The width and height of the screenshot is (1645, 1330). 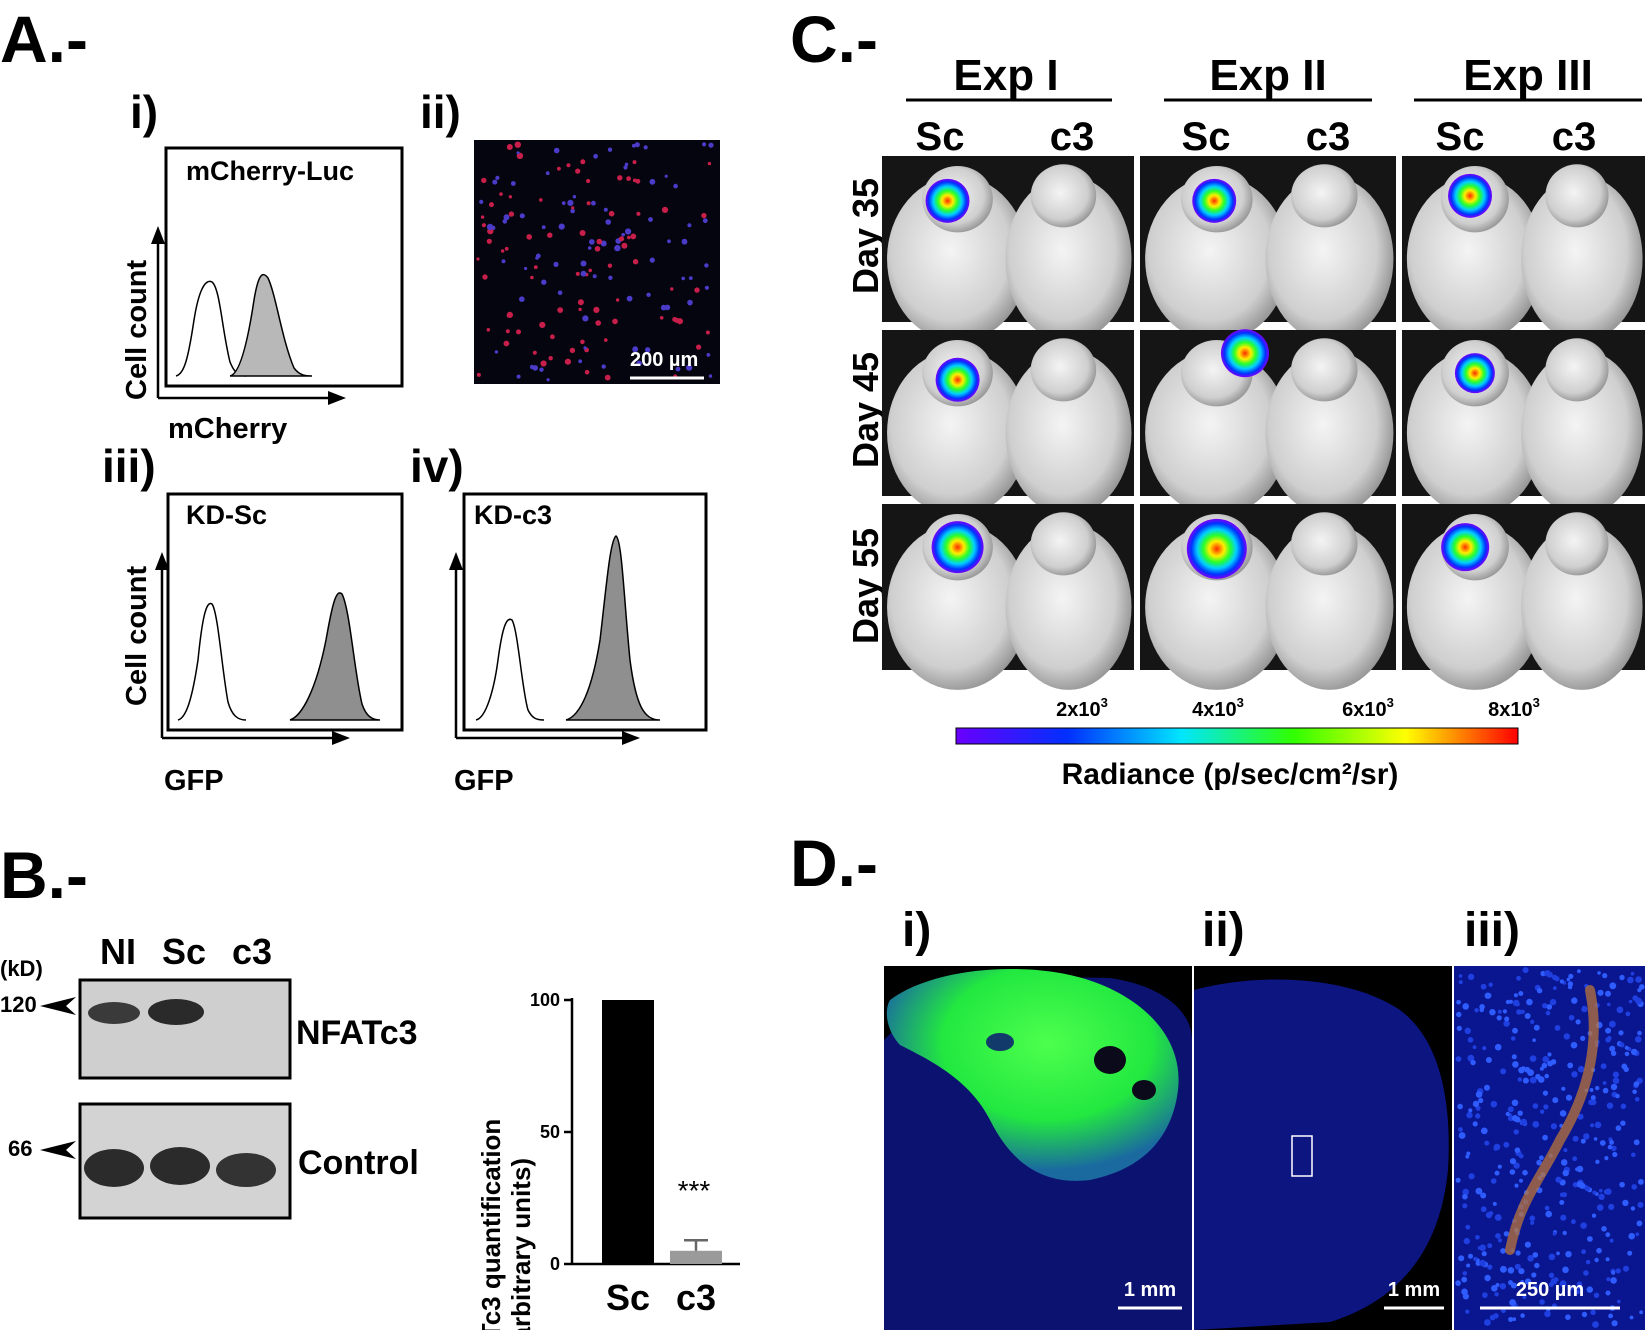 I want to click on panel-c-day-55: Day 55, so click(x=865, y=586).